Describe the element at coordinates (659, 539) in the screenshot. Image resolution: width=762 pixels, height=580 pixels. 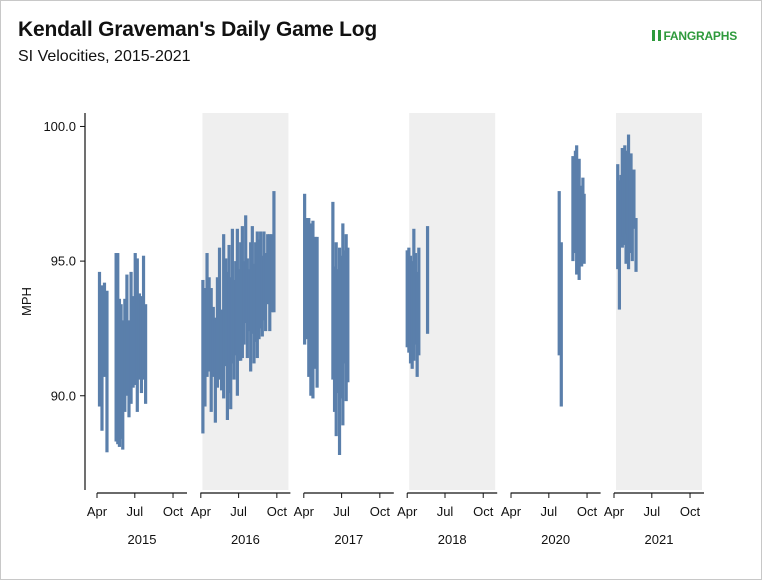
I see `year-label: 2021` at that location.